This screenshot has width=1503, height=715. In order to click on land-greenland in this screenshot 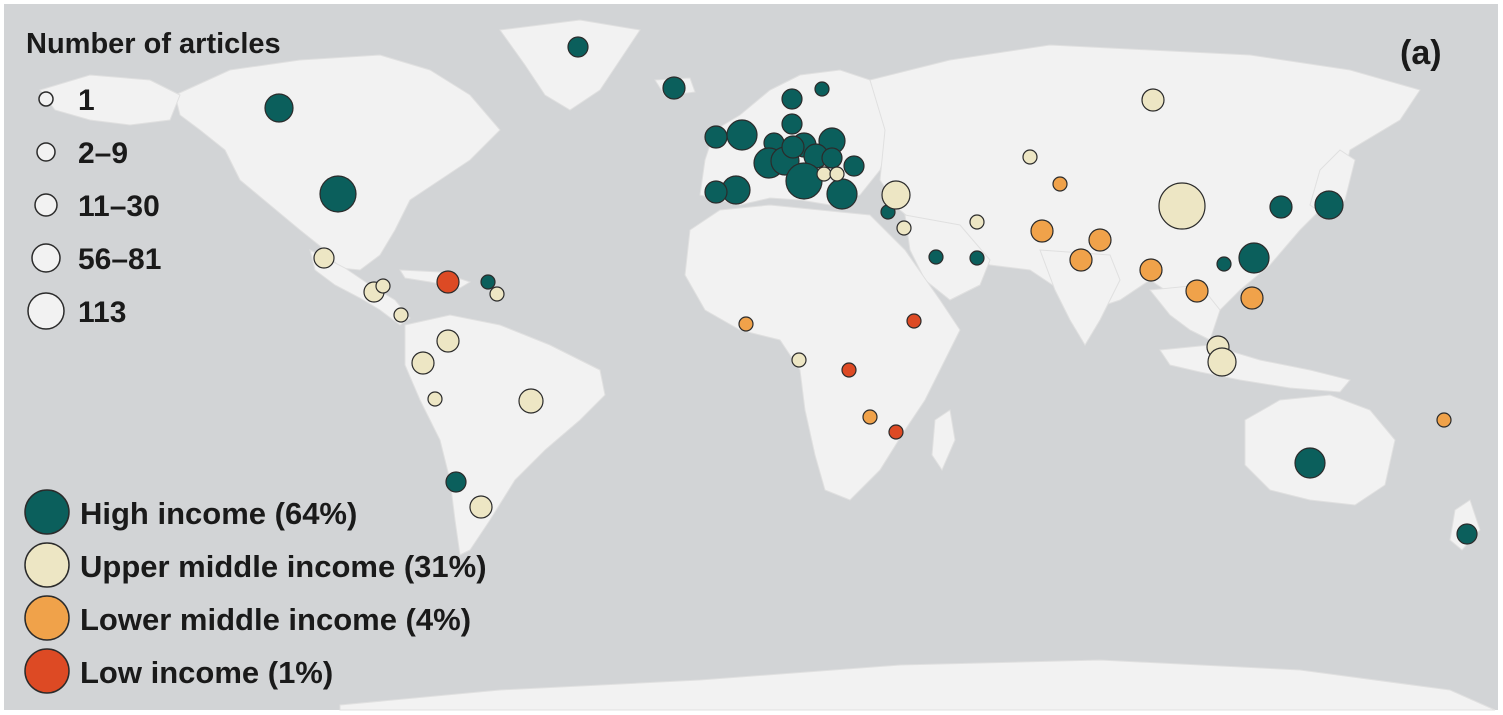, I will do `click(570, 65)`.